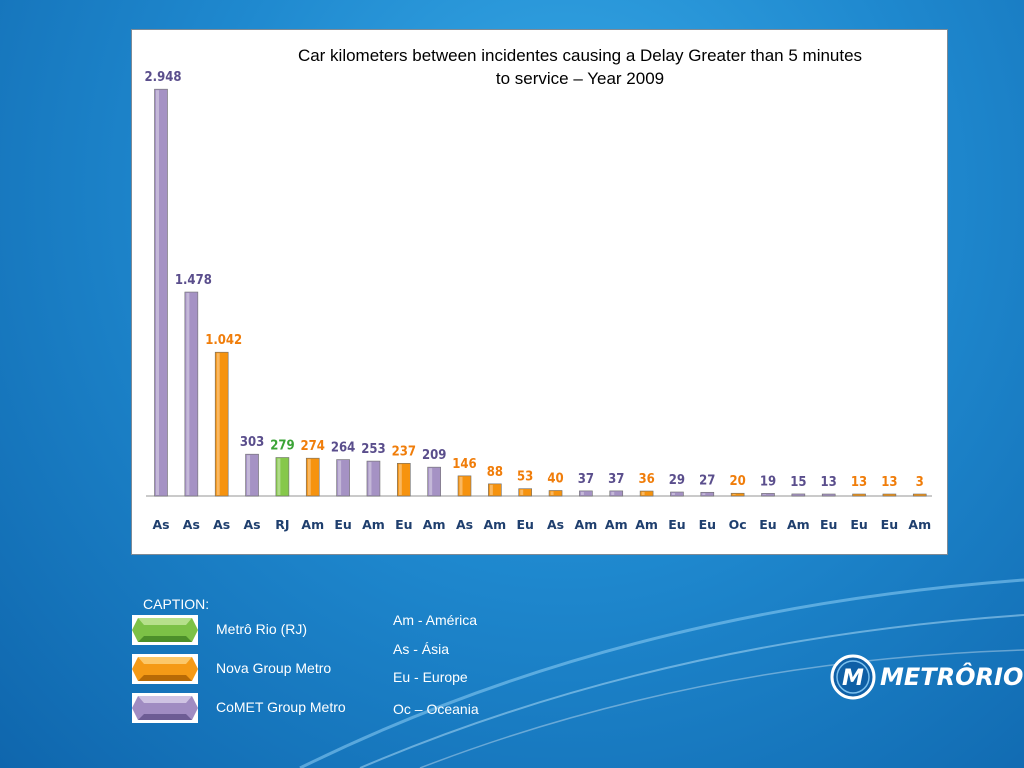 This screenshot has width=1024, height=768. What do you see at coordinates (421, 649) in the screenshot?
I see `region-code-asia: As - Ásia` at bounding box center [421, 649].